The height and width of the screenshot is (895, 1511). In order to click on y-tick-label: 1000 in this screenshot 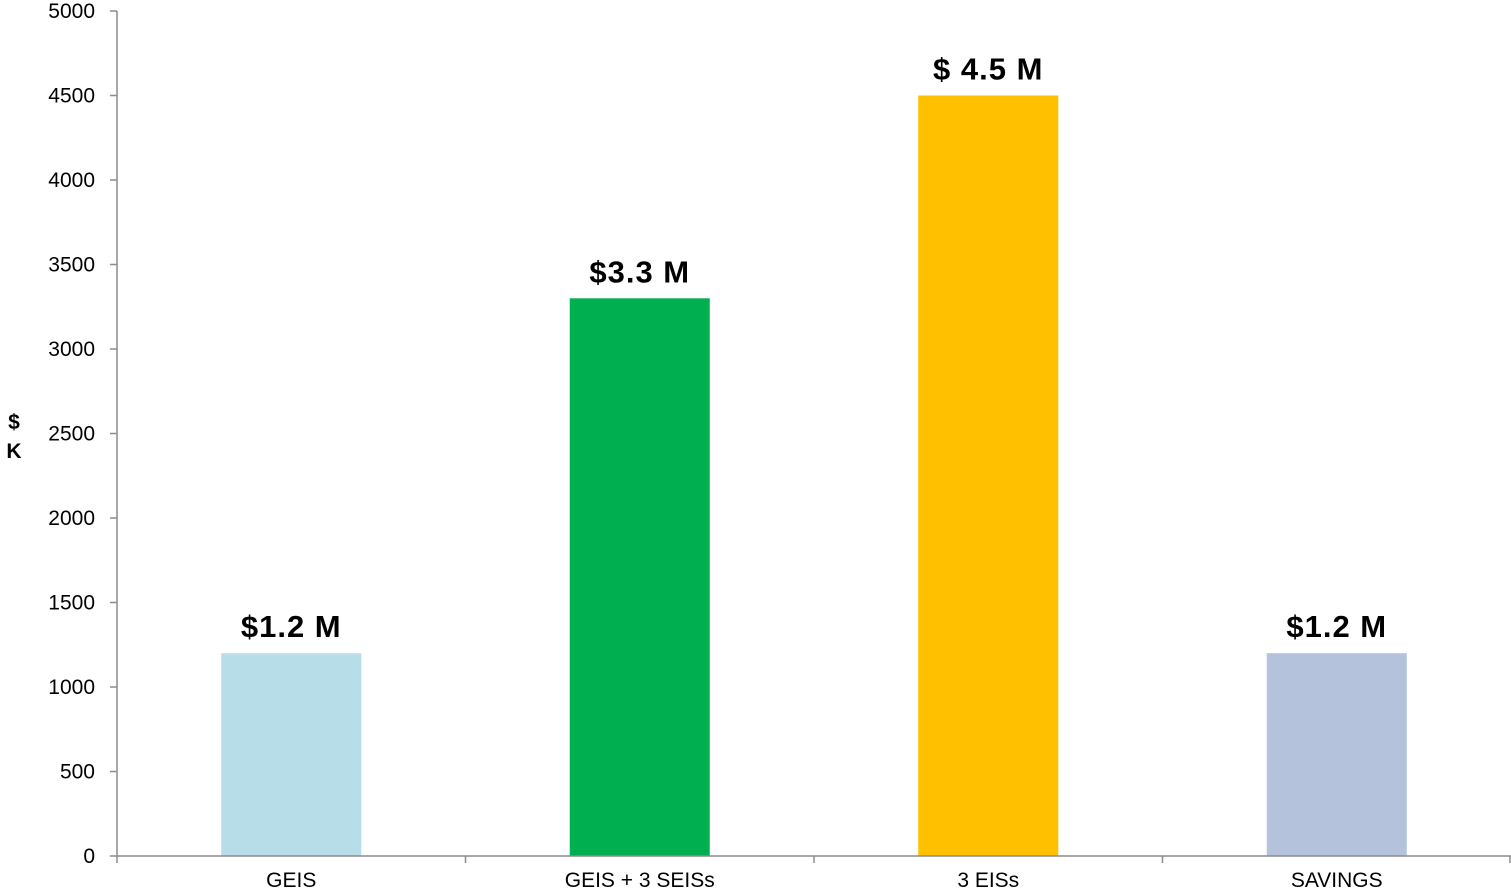, I will do `click(71, 687)`.